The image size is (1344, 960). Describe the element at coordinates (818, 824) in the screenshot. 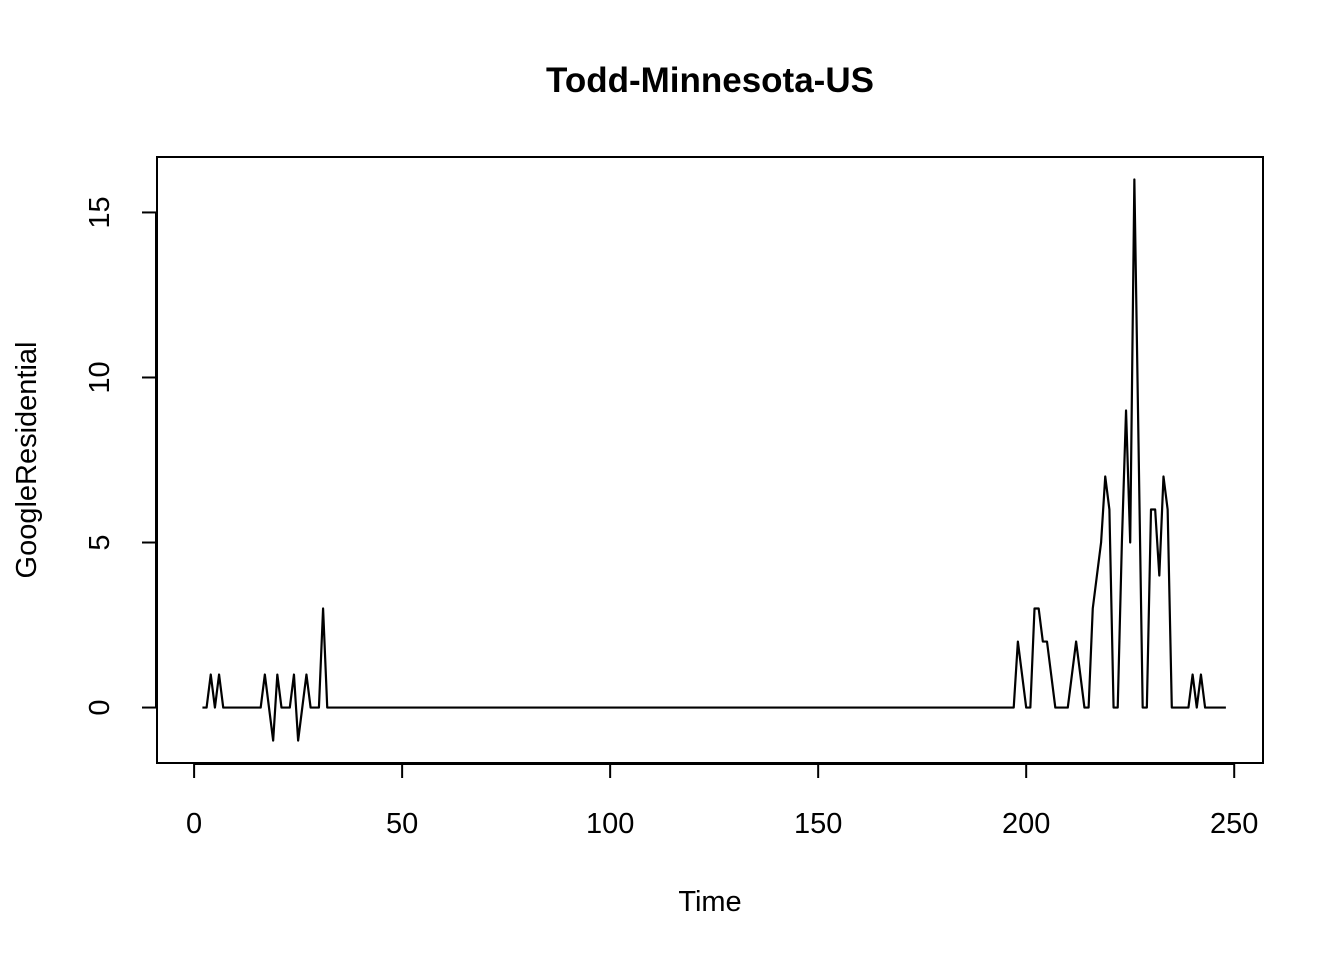

I see `x-tick-label: 150` at that location.